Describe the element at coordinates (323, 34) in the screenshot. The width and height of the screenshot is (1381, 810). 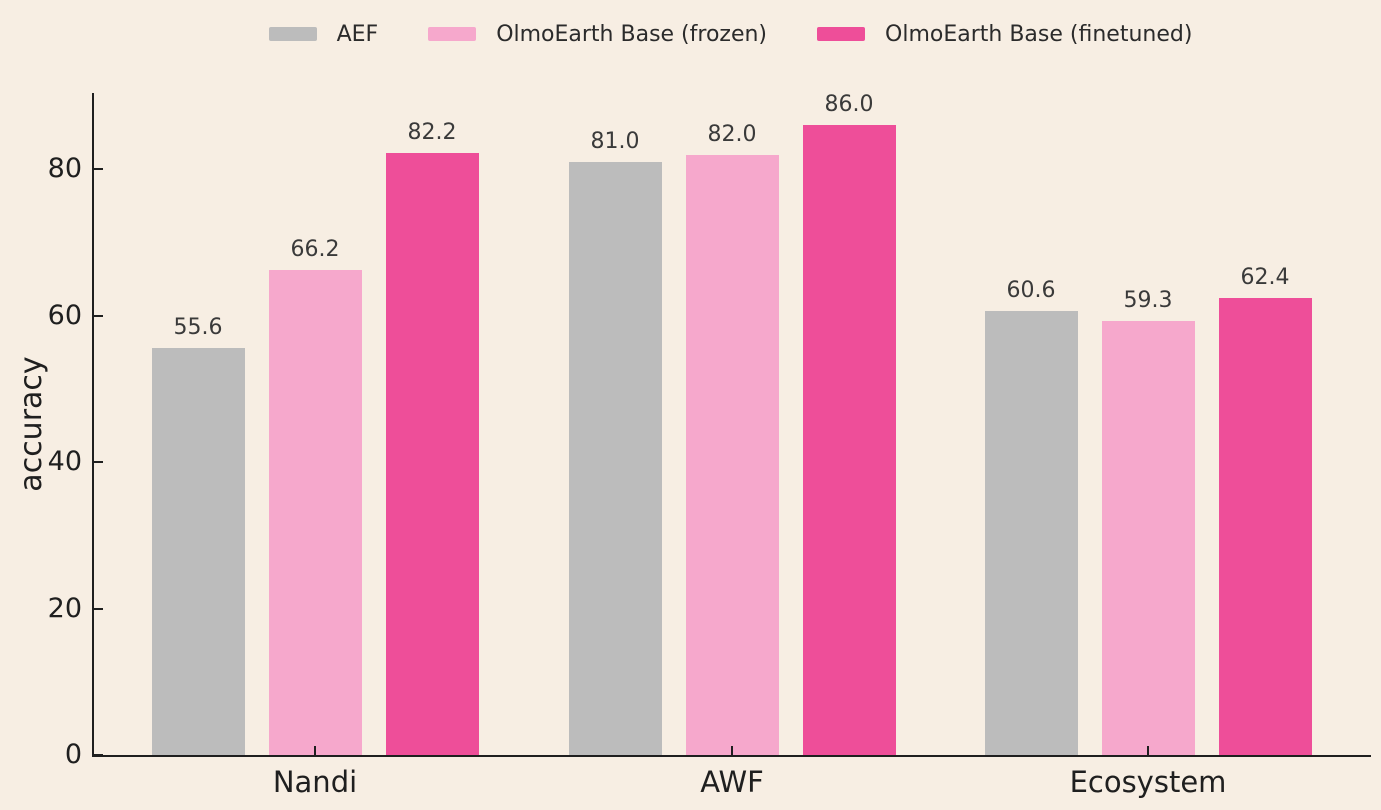
I see `legend-item: AEF` at that location.